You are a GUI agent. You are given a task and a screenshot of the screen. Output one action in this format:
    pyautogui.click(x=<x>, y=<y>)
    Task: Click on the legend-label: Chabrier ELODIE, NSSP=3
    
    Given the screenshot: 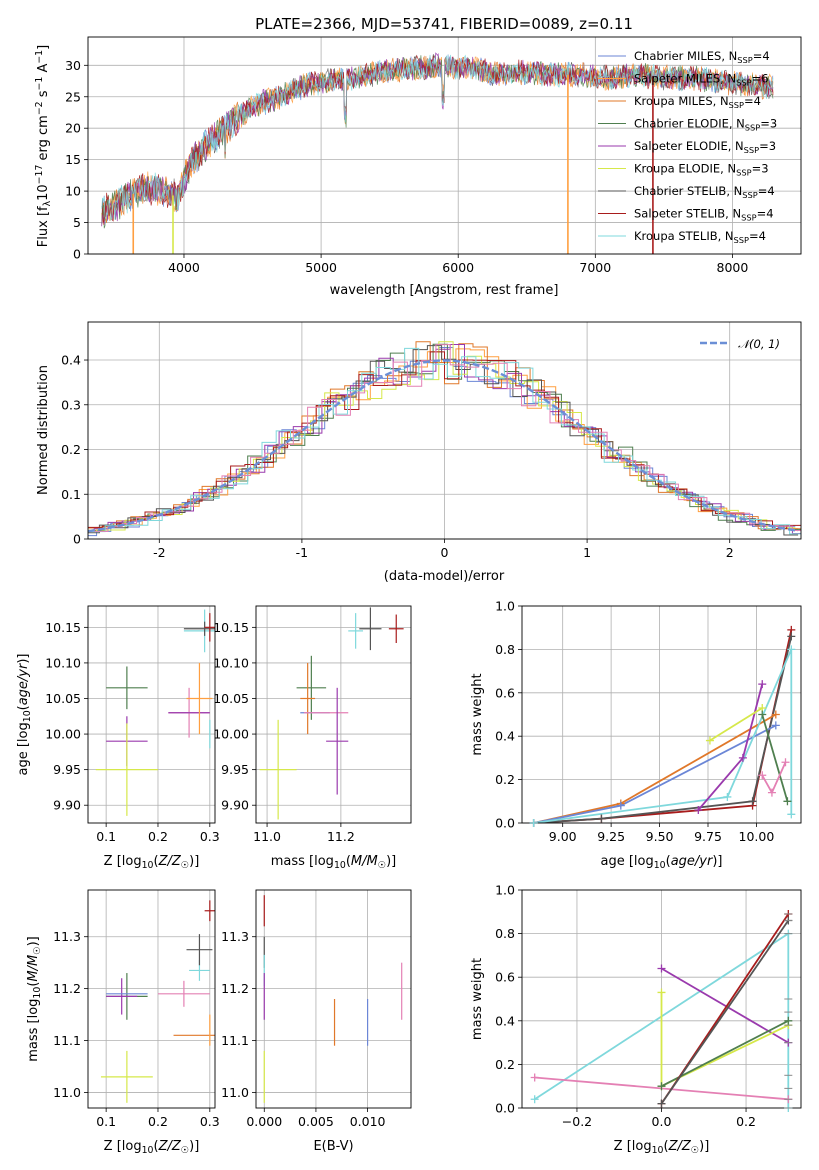 What is the action you would take?
    pyautogui.click(x=705, y=125)
    